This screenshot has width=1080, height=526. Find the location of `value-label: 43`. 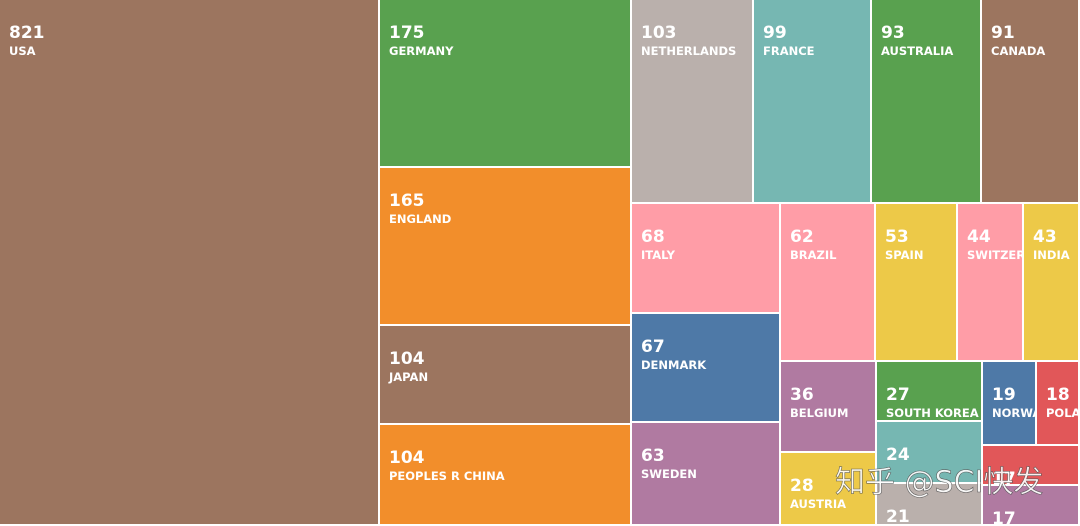

value-label: 43 is located at coordinates (1045, 237).